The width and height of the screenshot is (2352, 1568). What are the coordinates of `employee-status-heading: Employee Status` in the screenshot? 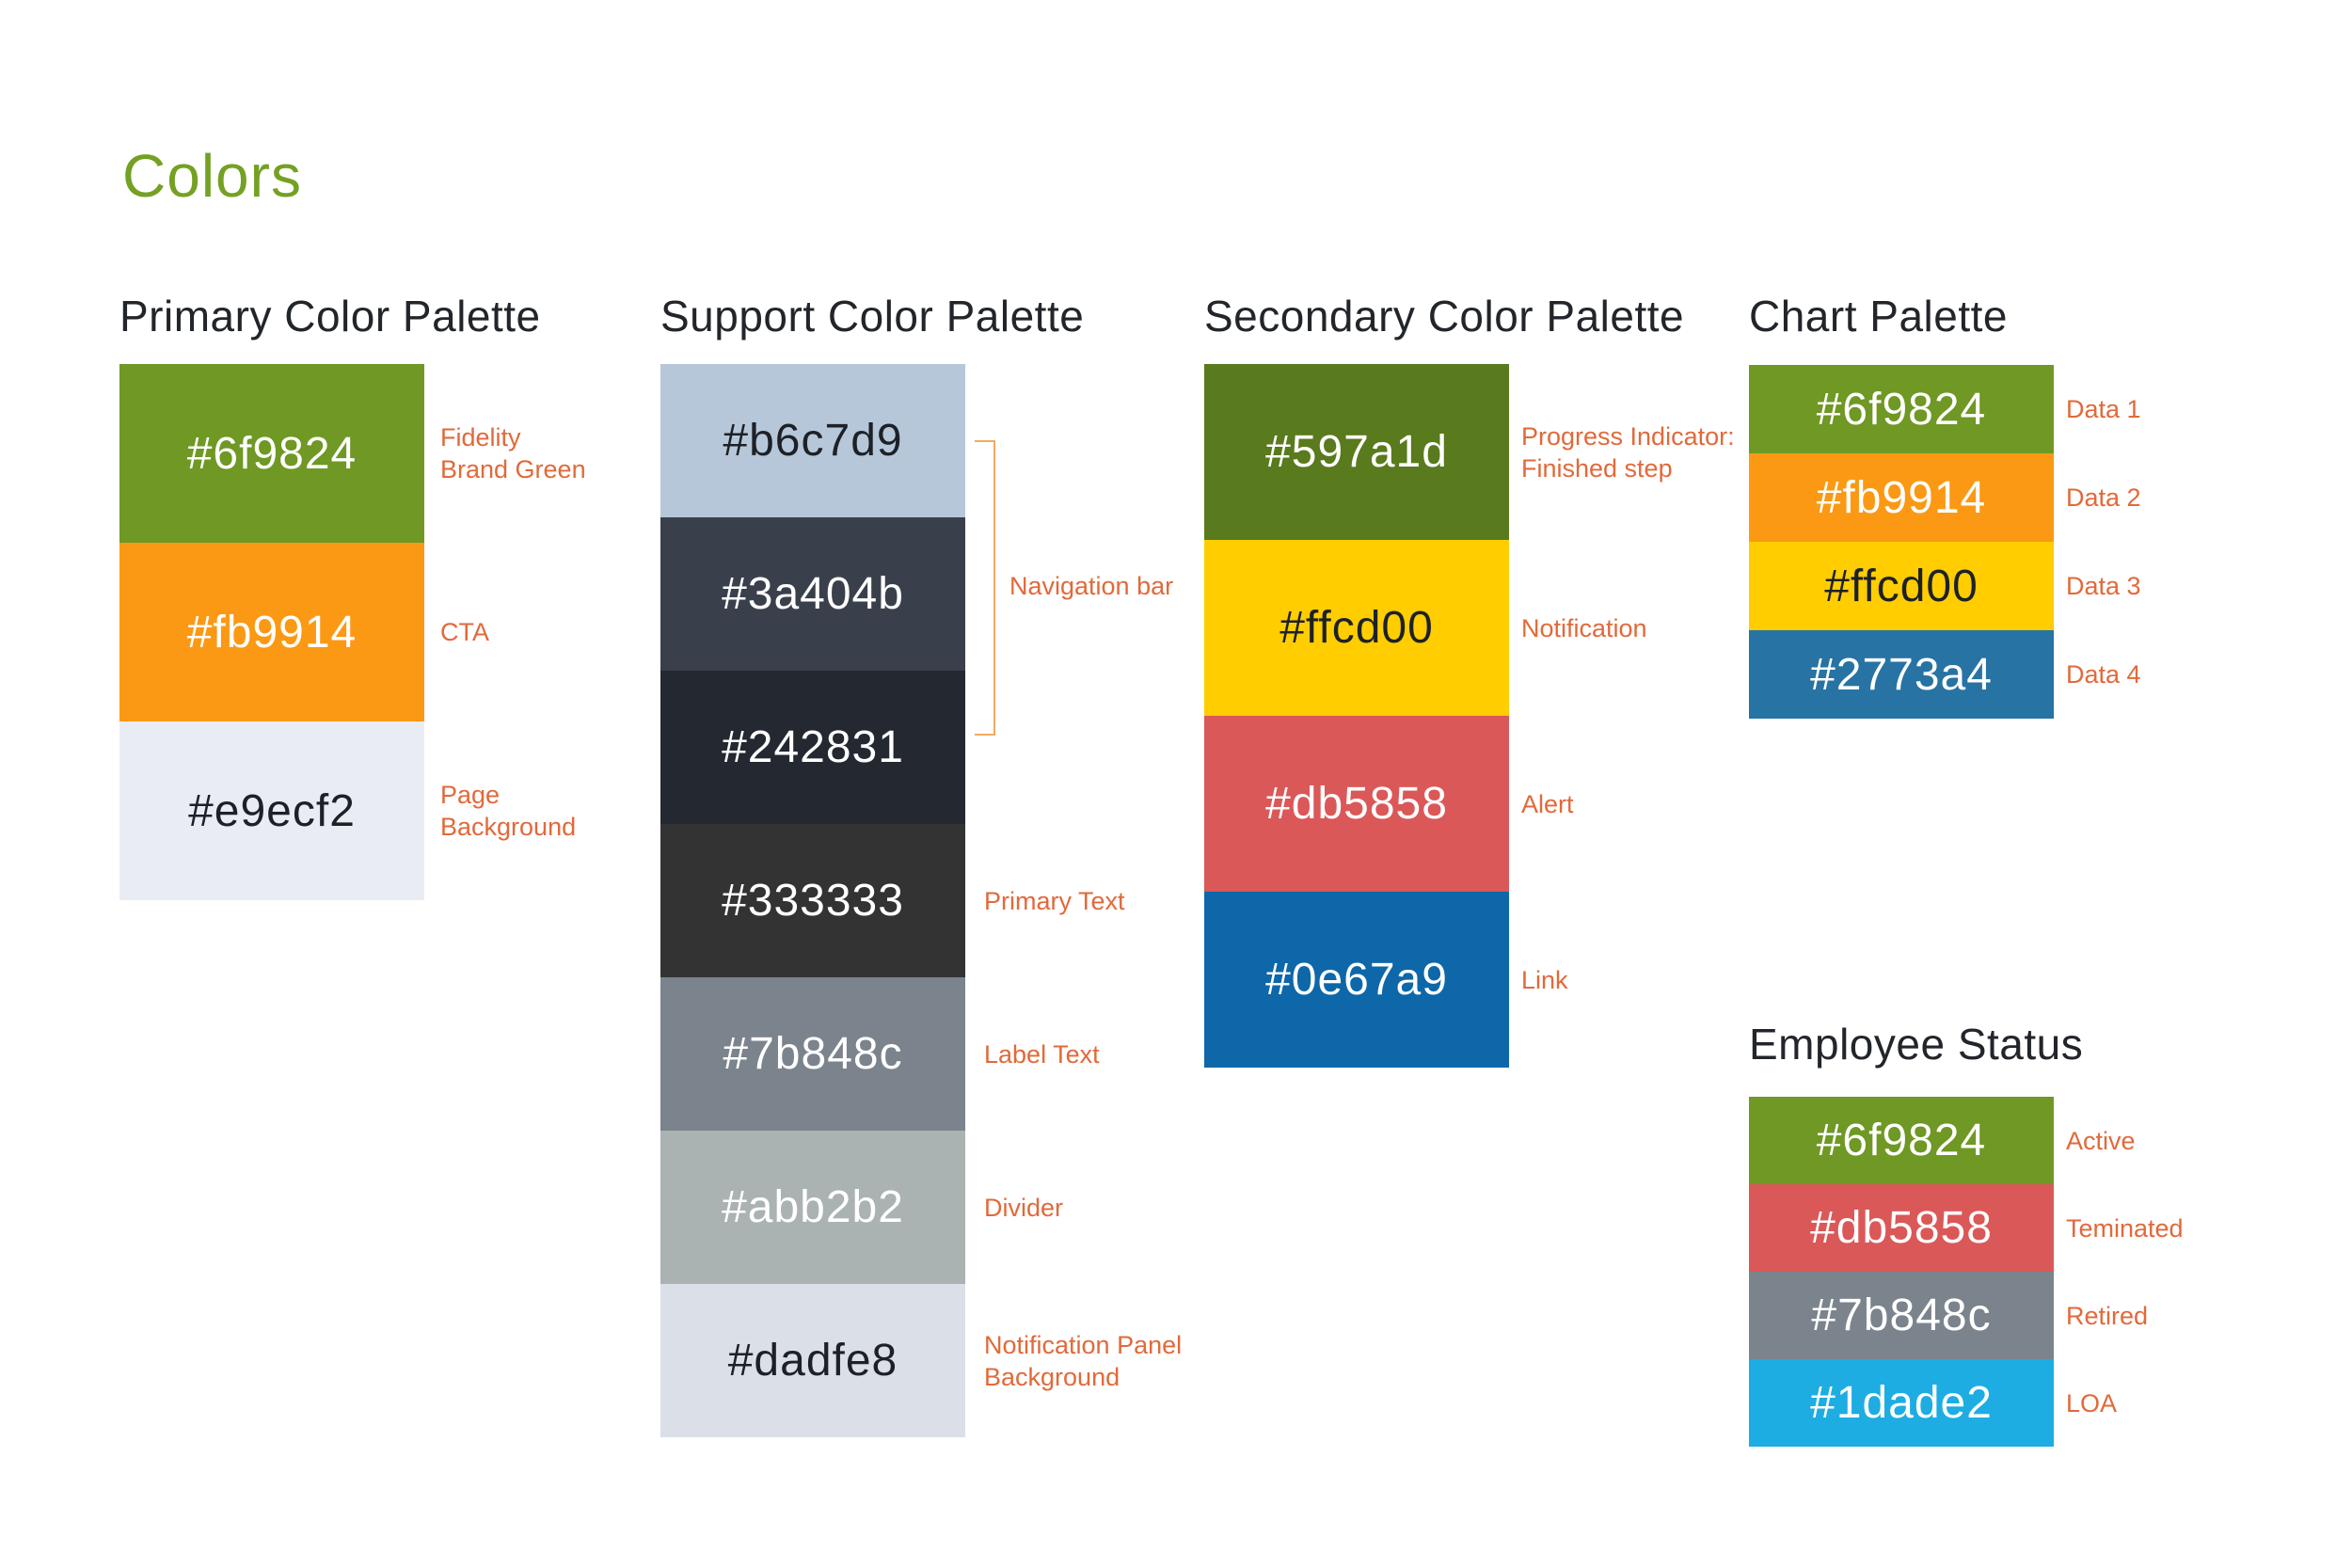 It's located at (1916, 1044).